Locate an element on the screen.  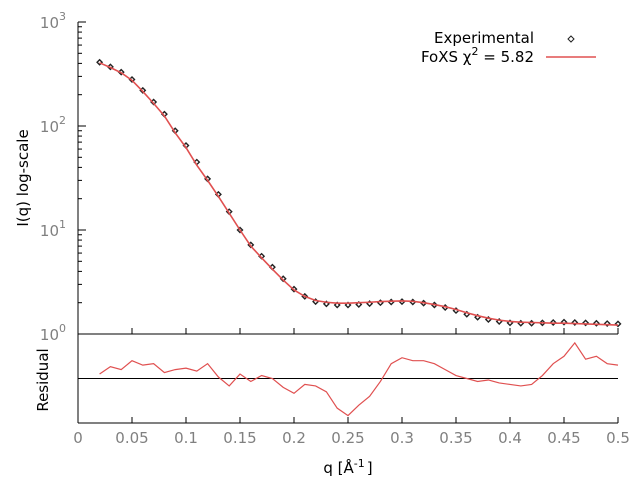
x-tick-label-5: 0.25 is located at coordinates (347, 438).